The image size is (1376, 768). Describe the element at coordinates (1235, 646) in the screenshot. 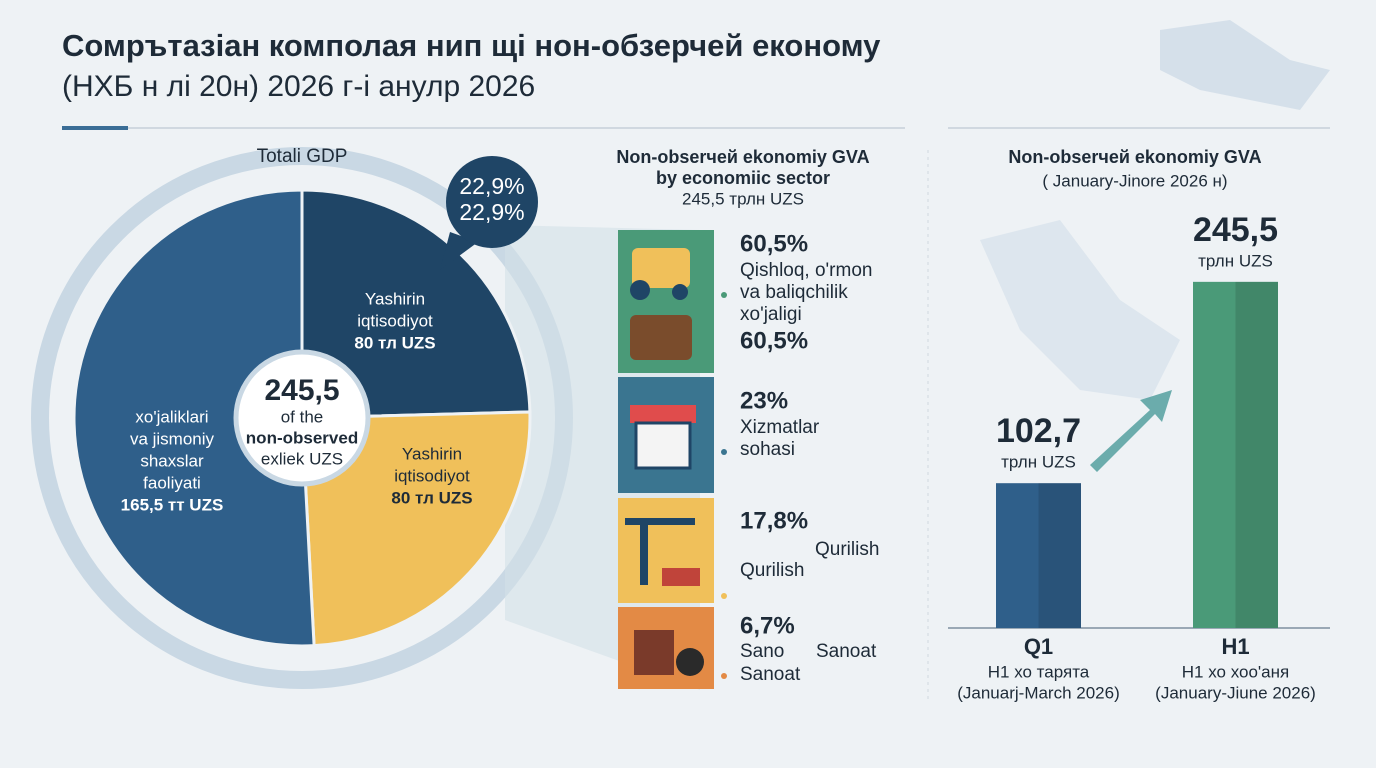

I see `x-tick-label: H1` at that location.